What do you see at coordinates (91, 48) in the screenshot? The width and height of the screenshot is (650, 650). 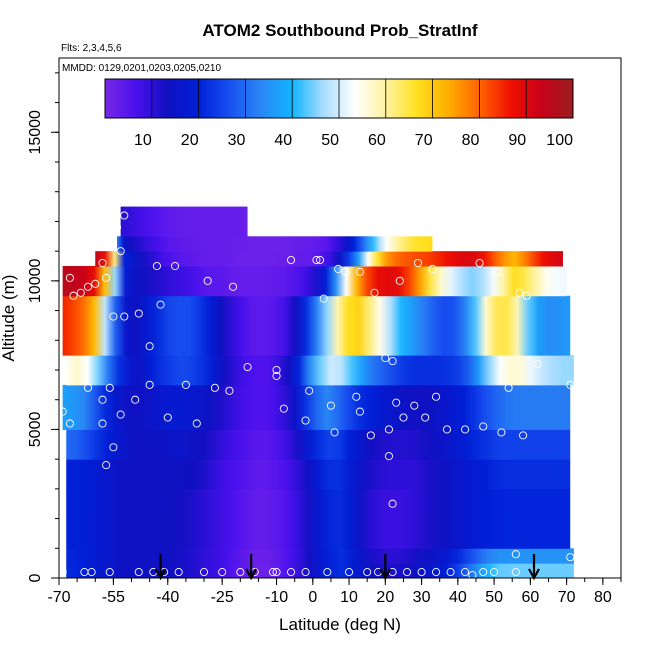 I see `flights-label: Flts: 2,3,4,5,6` at bounding box center [91, 48].